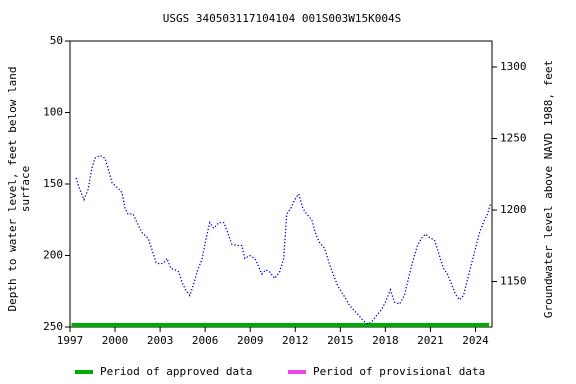 The image size is (576, 384). I want to click on legend-label: Period of approved data, so click(176, 371).